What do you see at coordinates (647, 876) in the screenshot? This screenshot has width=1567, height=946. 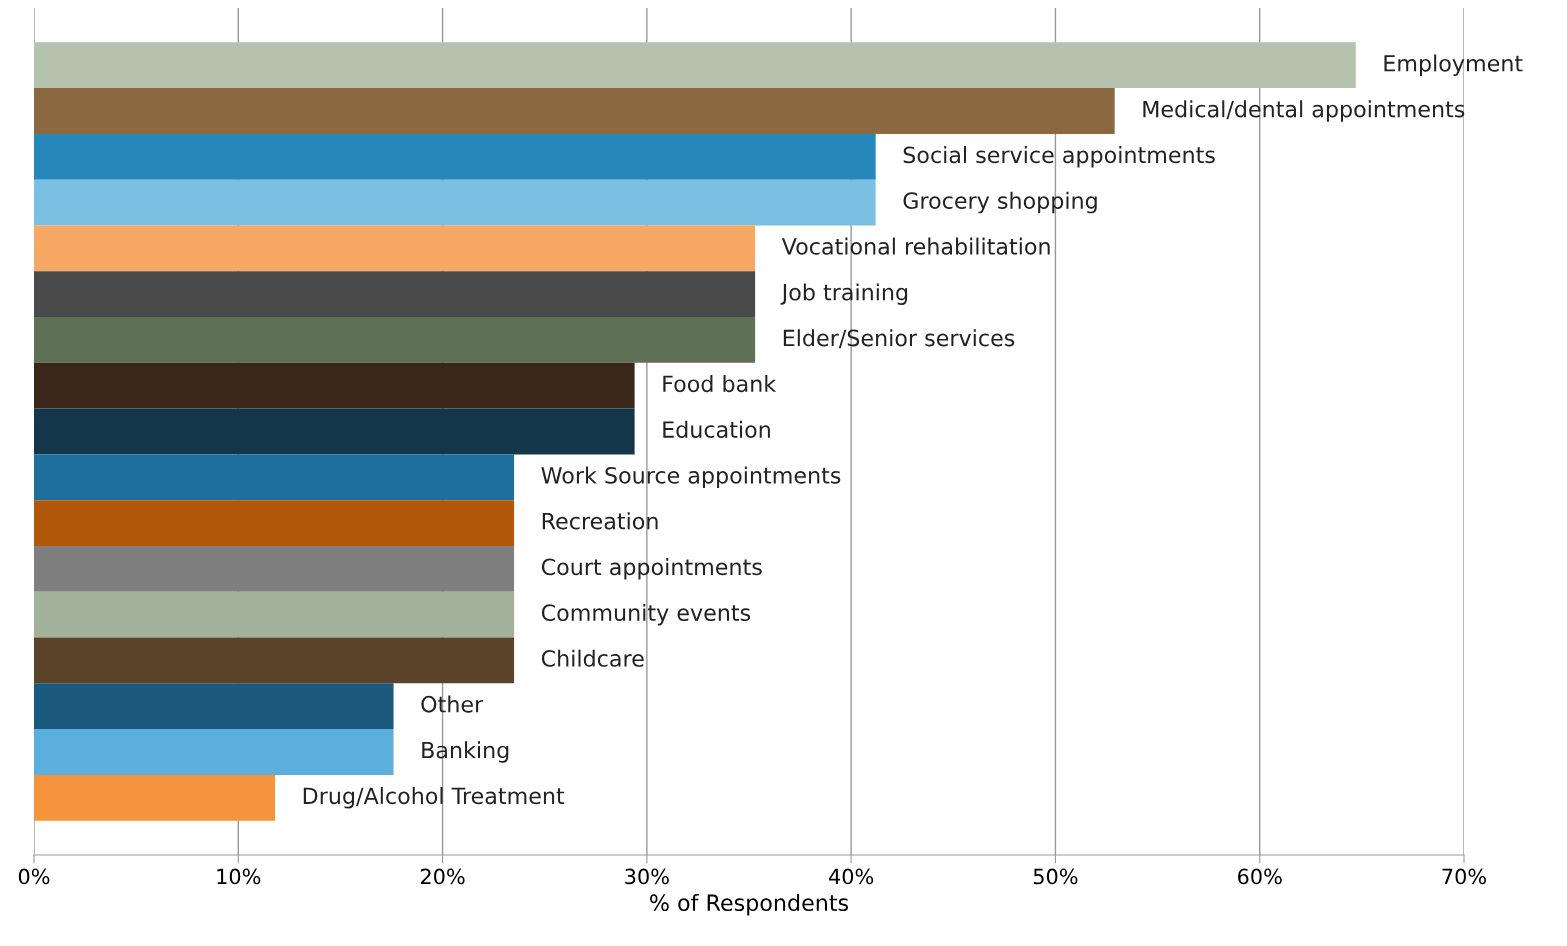 I see `x-tick-label: 30%` at bounding box center [647, 876].